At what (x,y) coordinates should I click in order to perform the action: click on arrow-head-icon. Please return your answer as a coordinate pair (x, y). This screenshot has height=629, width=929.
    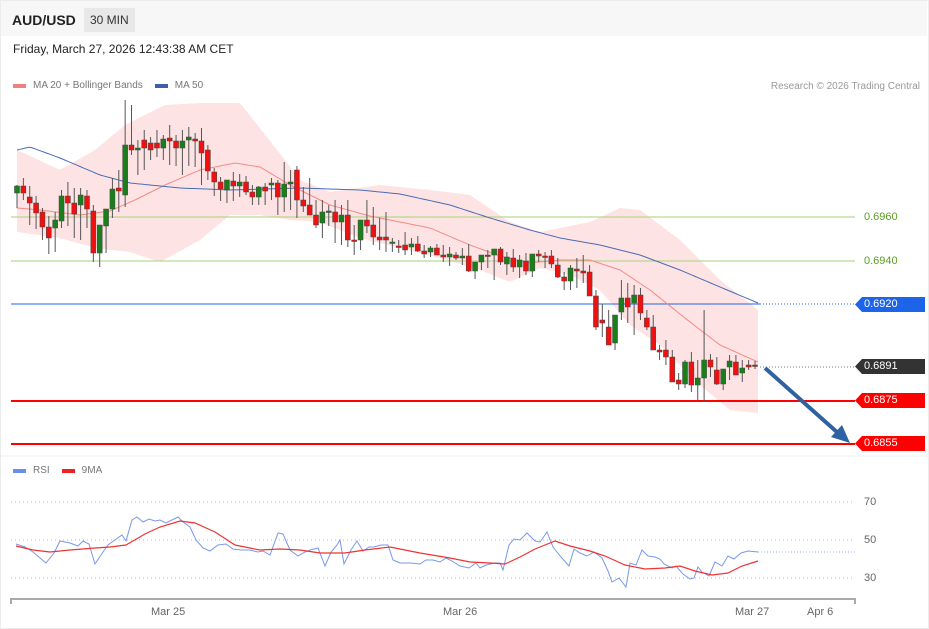
    Looking at the image, I should click on (840, 434).